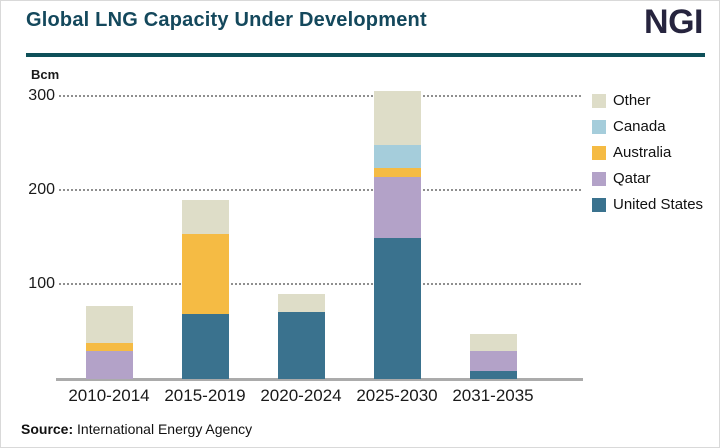  Describe the element at coordinates (41, 189) in the screenshot. I see `y-tick-200: 200` at that location.